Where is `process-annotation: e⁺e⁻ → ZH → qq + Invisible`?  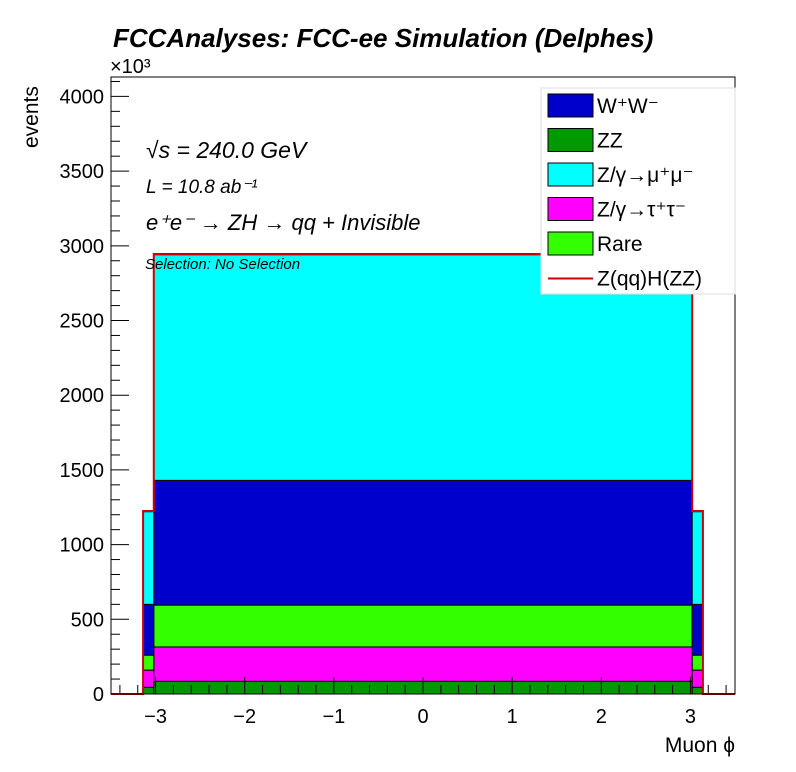 process-annotation: e⁺e⁻ → ZH → qq + Invisible is located at coordinates (283, 222).